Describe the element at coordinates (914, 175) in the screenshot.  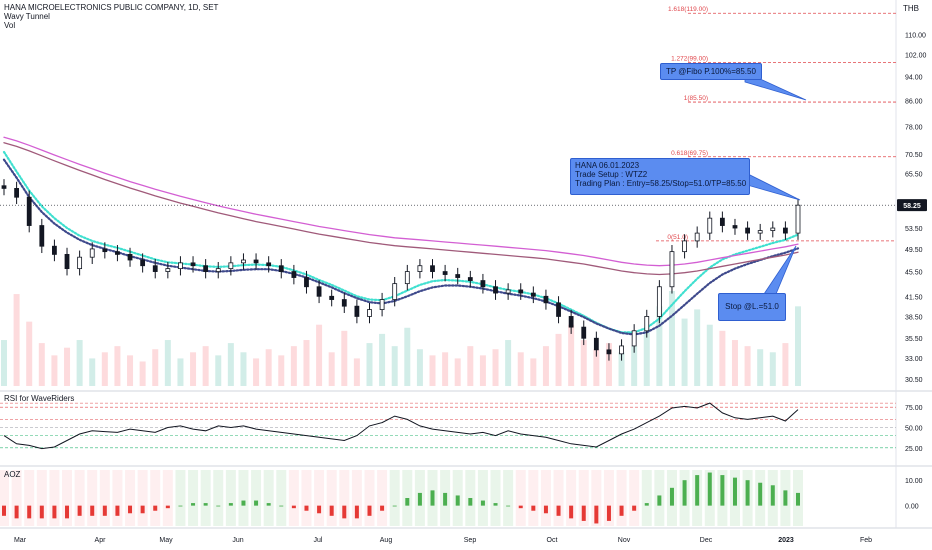
I see `price-axis-tick: 65.50` at that location.